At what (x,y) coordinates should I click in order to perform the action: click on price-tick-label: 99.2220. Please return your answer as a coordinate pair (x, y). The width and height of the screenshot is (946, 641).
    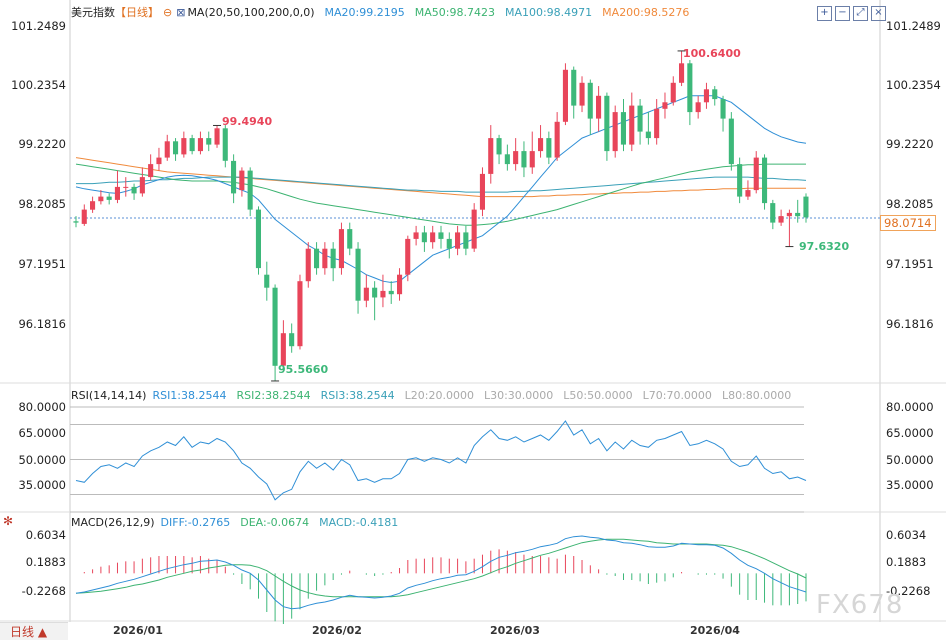
    Looking at the image, I should click on (42, 144).